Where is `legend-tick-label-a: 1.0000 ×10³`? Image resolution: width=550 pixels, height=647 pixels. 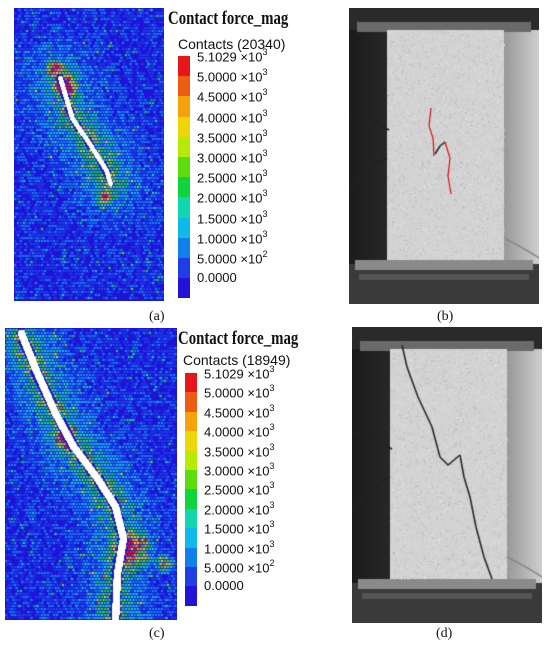
legend-tick-label-a: 1.0000 ×10³ is located at coordinates (232, 237).